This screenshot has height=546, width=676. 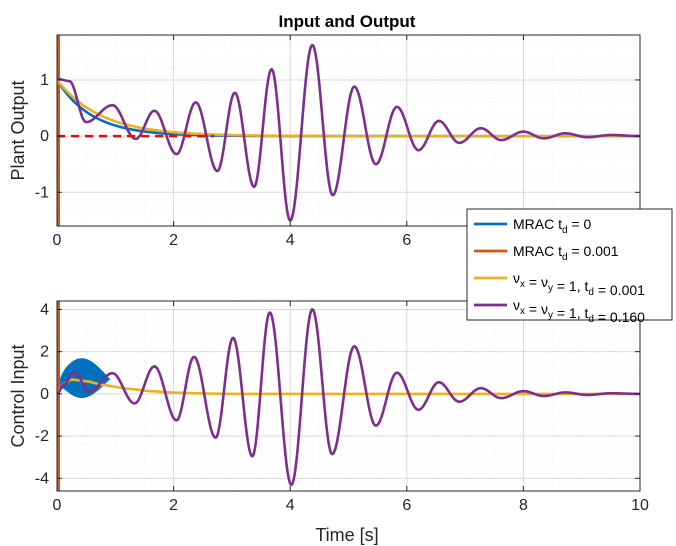 I want to click on x-tick-label: 10, so click(x=640, y=505).